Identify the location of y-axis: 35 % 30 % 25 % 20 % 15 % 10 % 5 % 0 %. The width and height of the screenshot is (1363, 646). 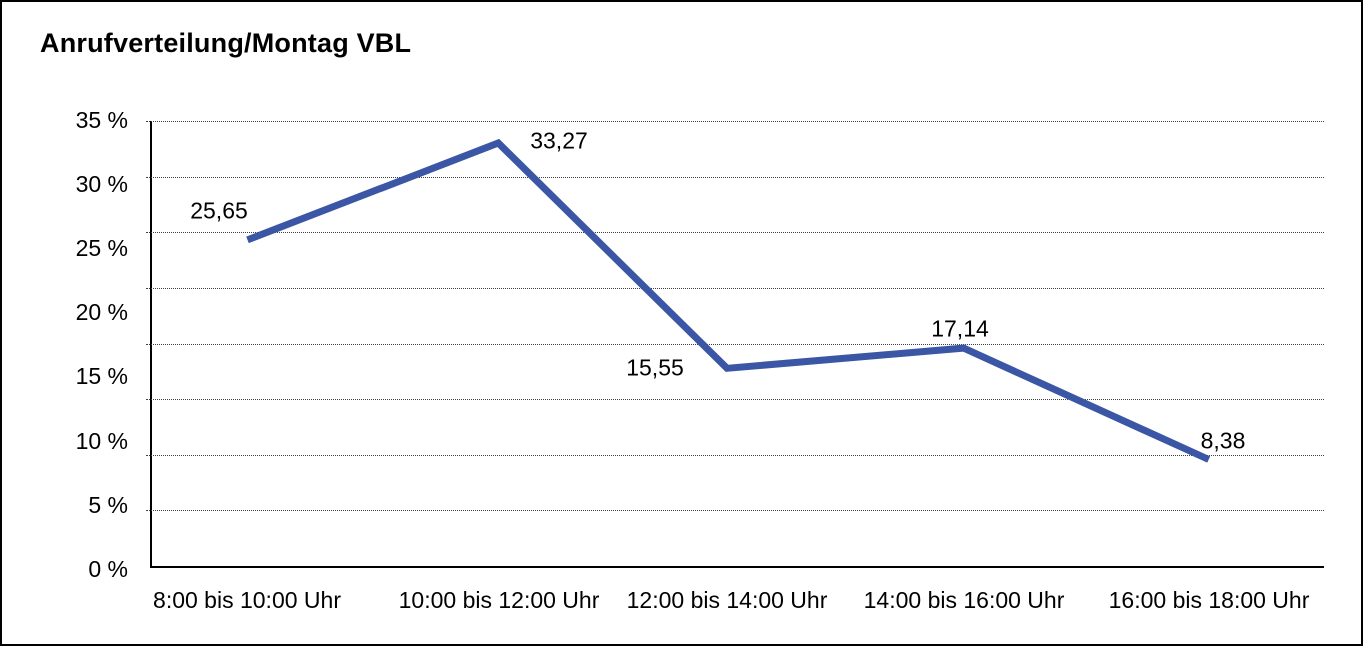
(66, 323).